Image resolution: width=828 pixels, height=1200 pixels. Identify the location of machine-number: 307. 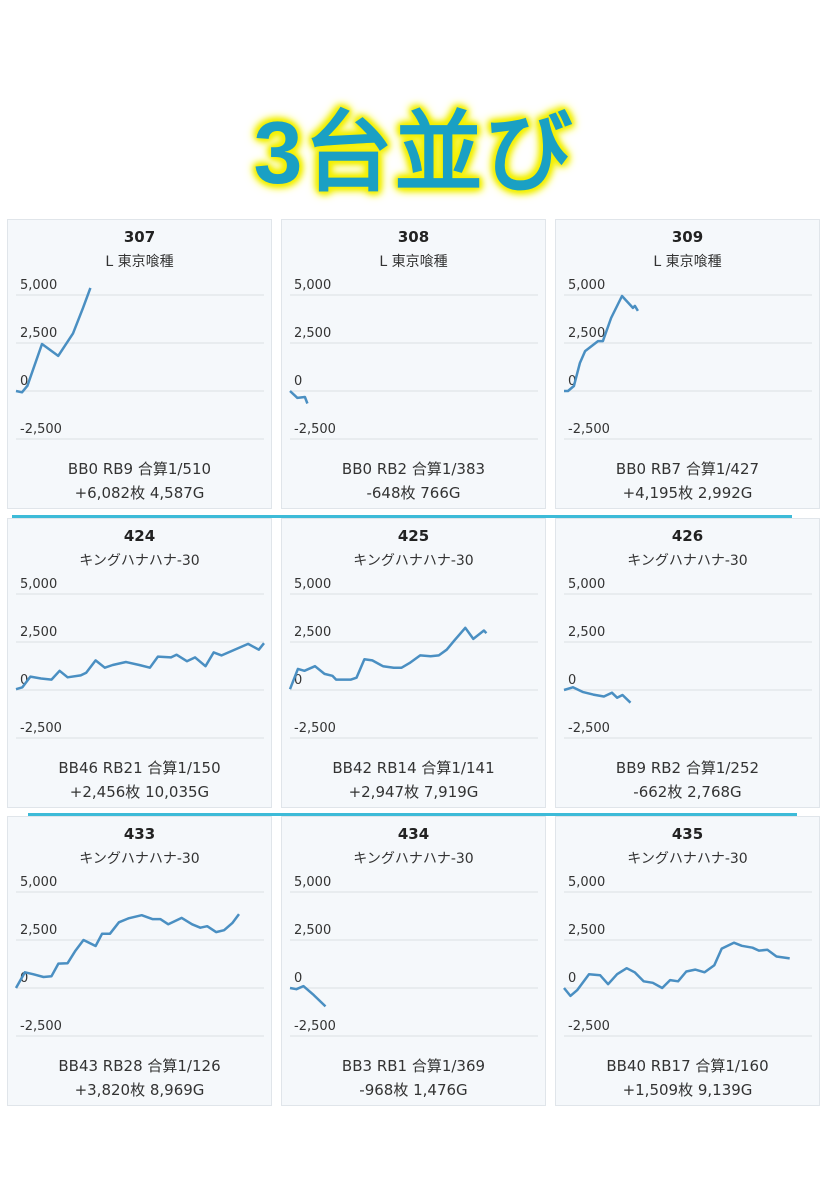
(139, 237).